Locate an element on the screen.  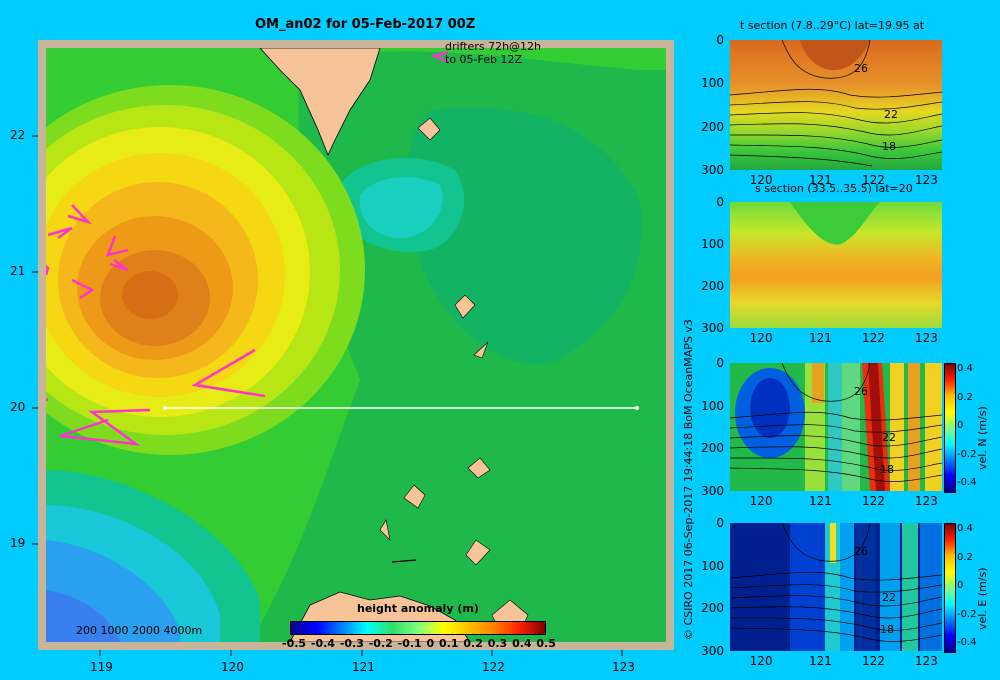
panel4-ytick: 200 is located at coordinates (712, 608).